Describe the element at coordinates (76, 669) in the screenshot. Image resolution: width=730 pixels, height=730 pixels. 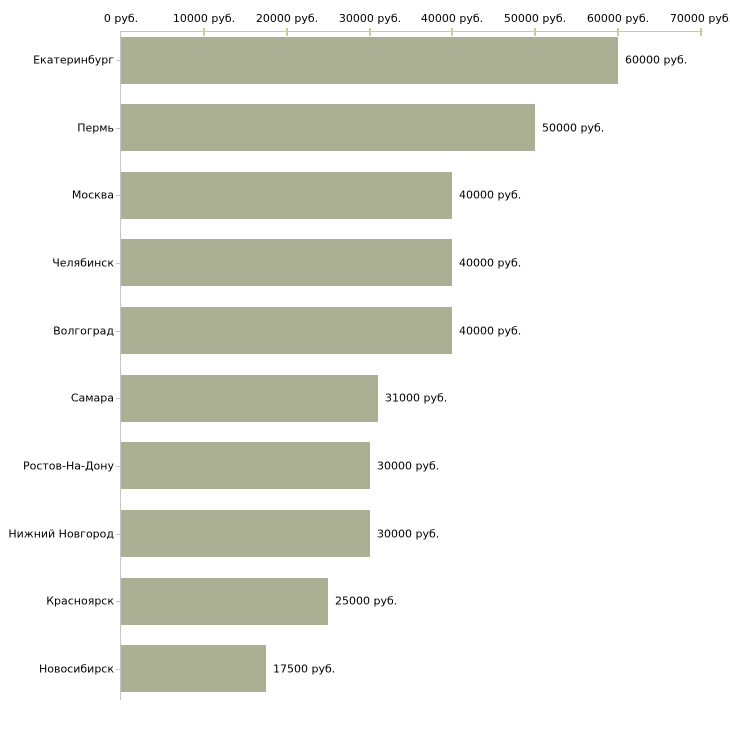
I see `category-label: Новосибирск` at that location.